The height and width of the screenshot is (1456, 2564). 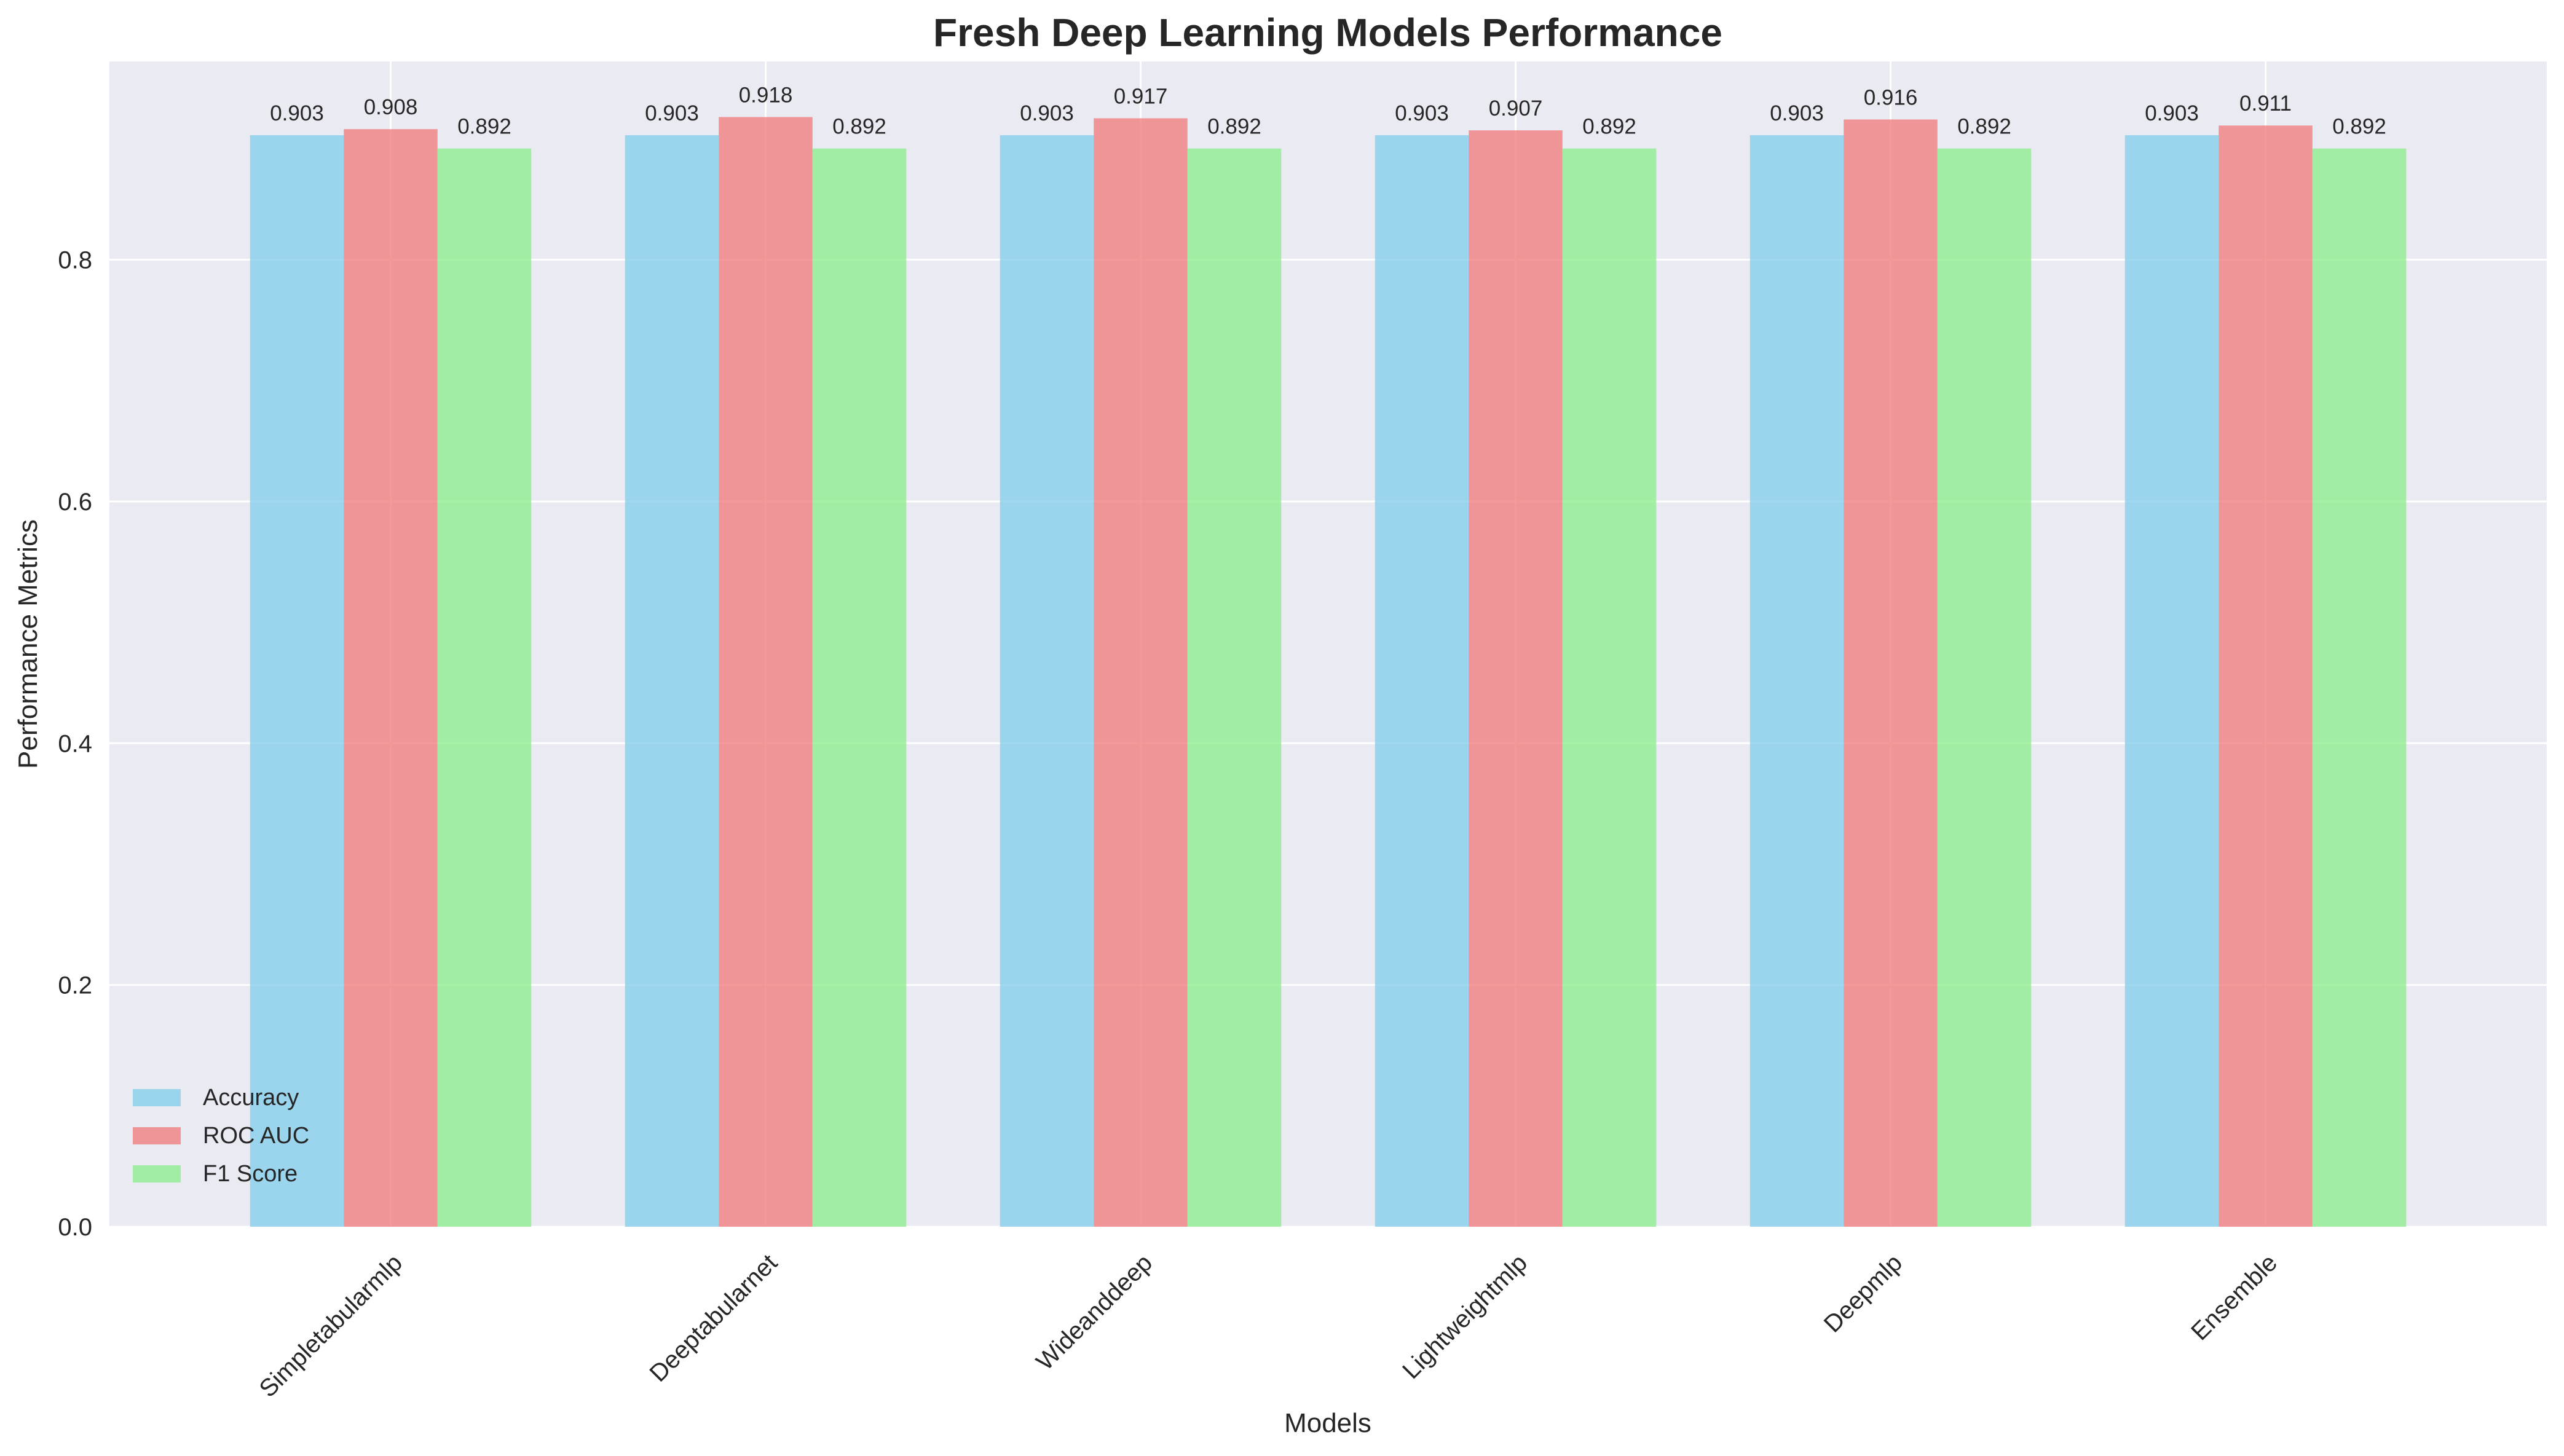 What do you see at coordinates (1464, 1316) in the screenshot?
I see `x-tick-label: Lightweightmlp` at bounding box center [1464, 1316].